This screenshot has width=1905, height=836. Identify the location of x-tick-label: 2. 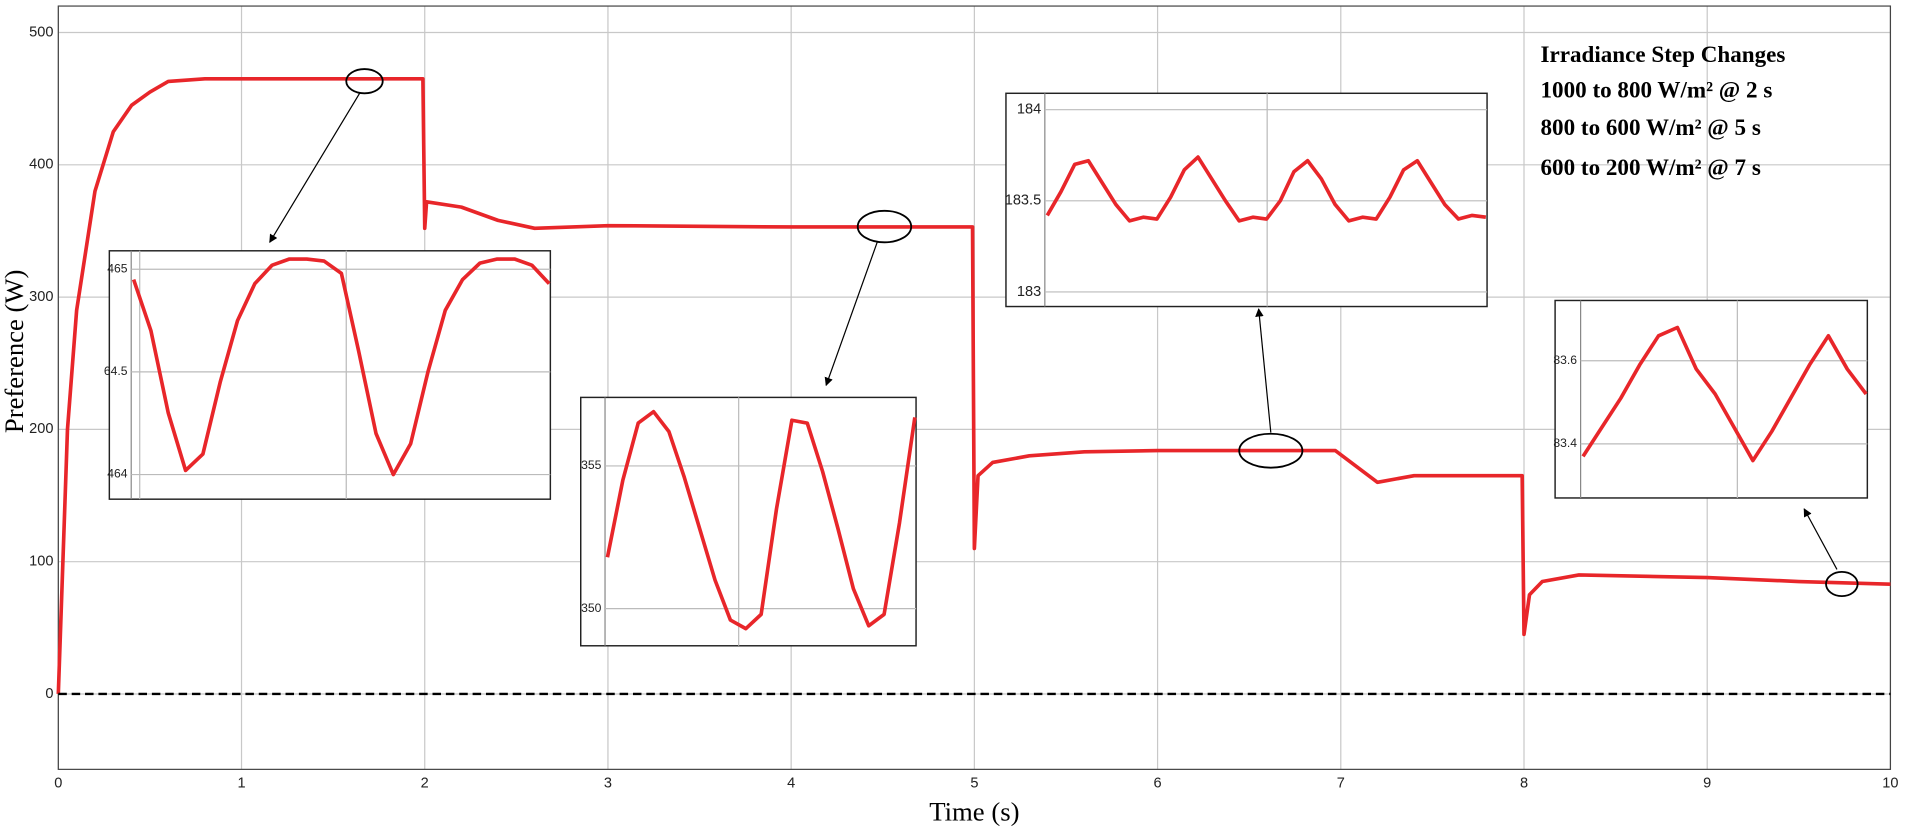
(425, 784).